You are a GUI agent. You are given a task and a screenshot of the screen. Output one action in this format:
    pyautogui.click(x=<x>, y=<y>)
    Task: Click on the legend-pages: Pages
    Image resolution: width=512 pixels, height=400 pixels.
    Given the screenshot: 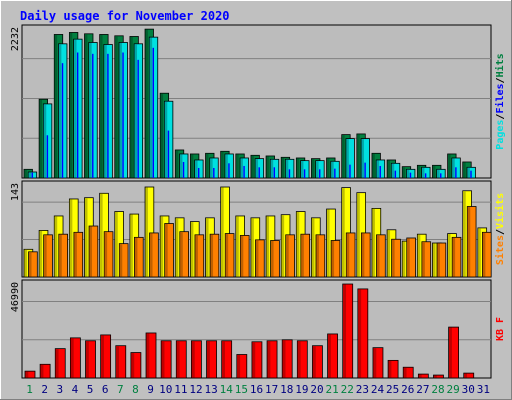 What is the action you would take?
    pyautogui.click(x=500, y=135)
    